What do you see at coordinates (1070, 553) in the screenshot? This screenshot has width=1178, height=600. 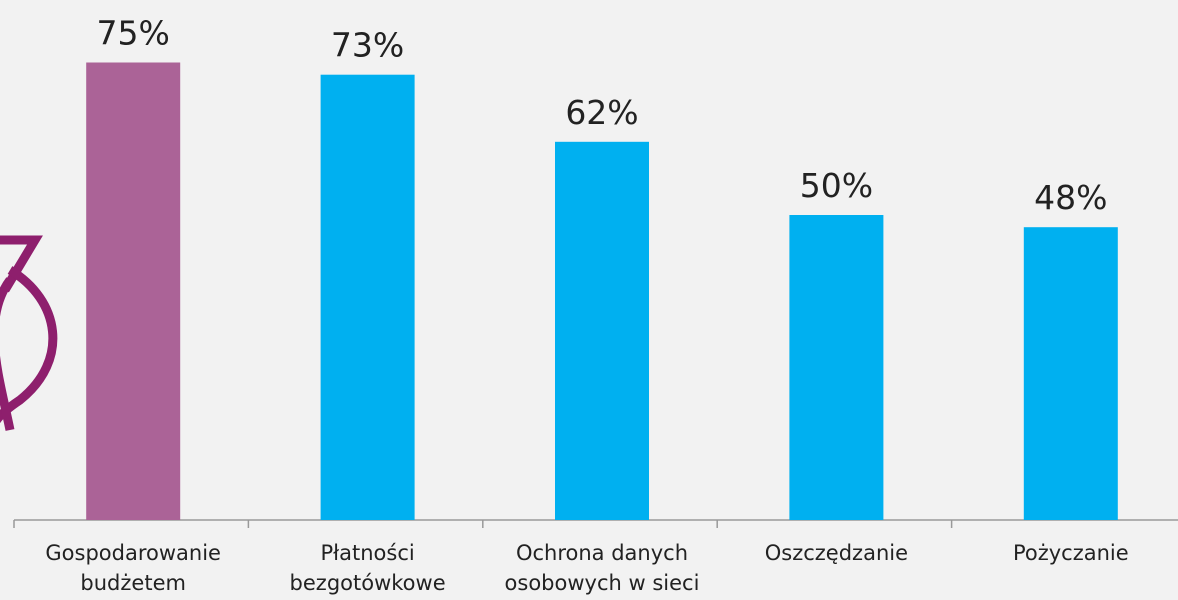 I see `x-tick-label: Pożyczanie` at bounding box center [1070, 553].